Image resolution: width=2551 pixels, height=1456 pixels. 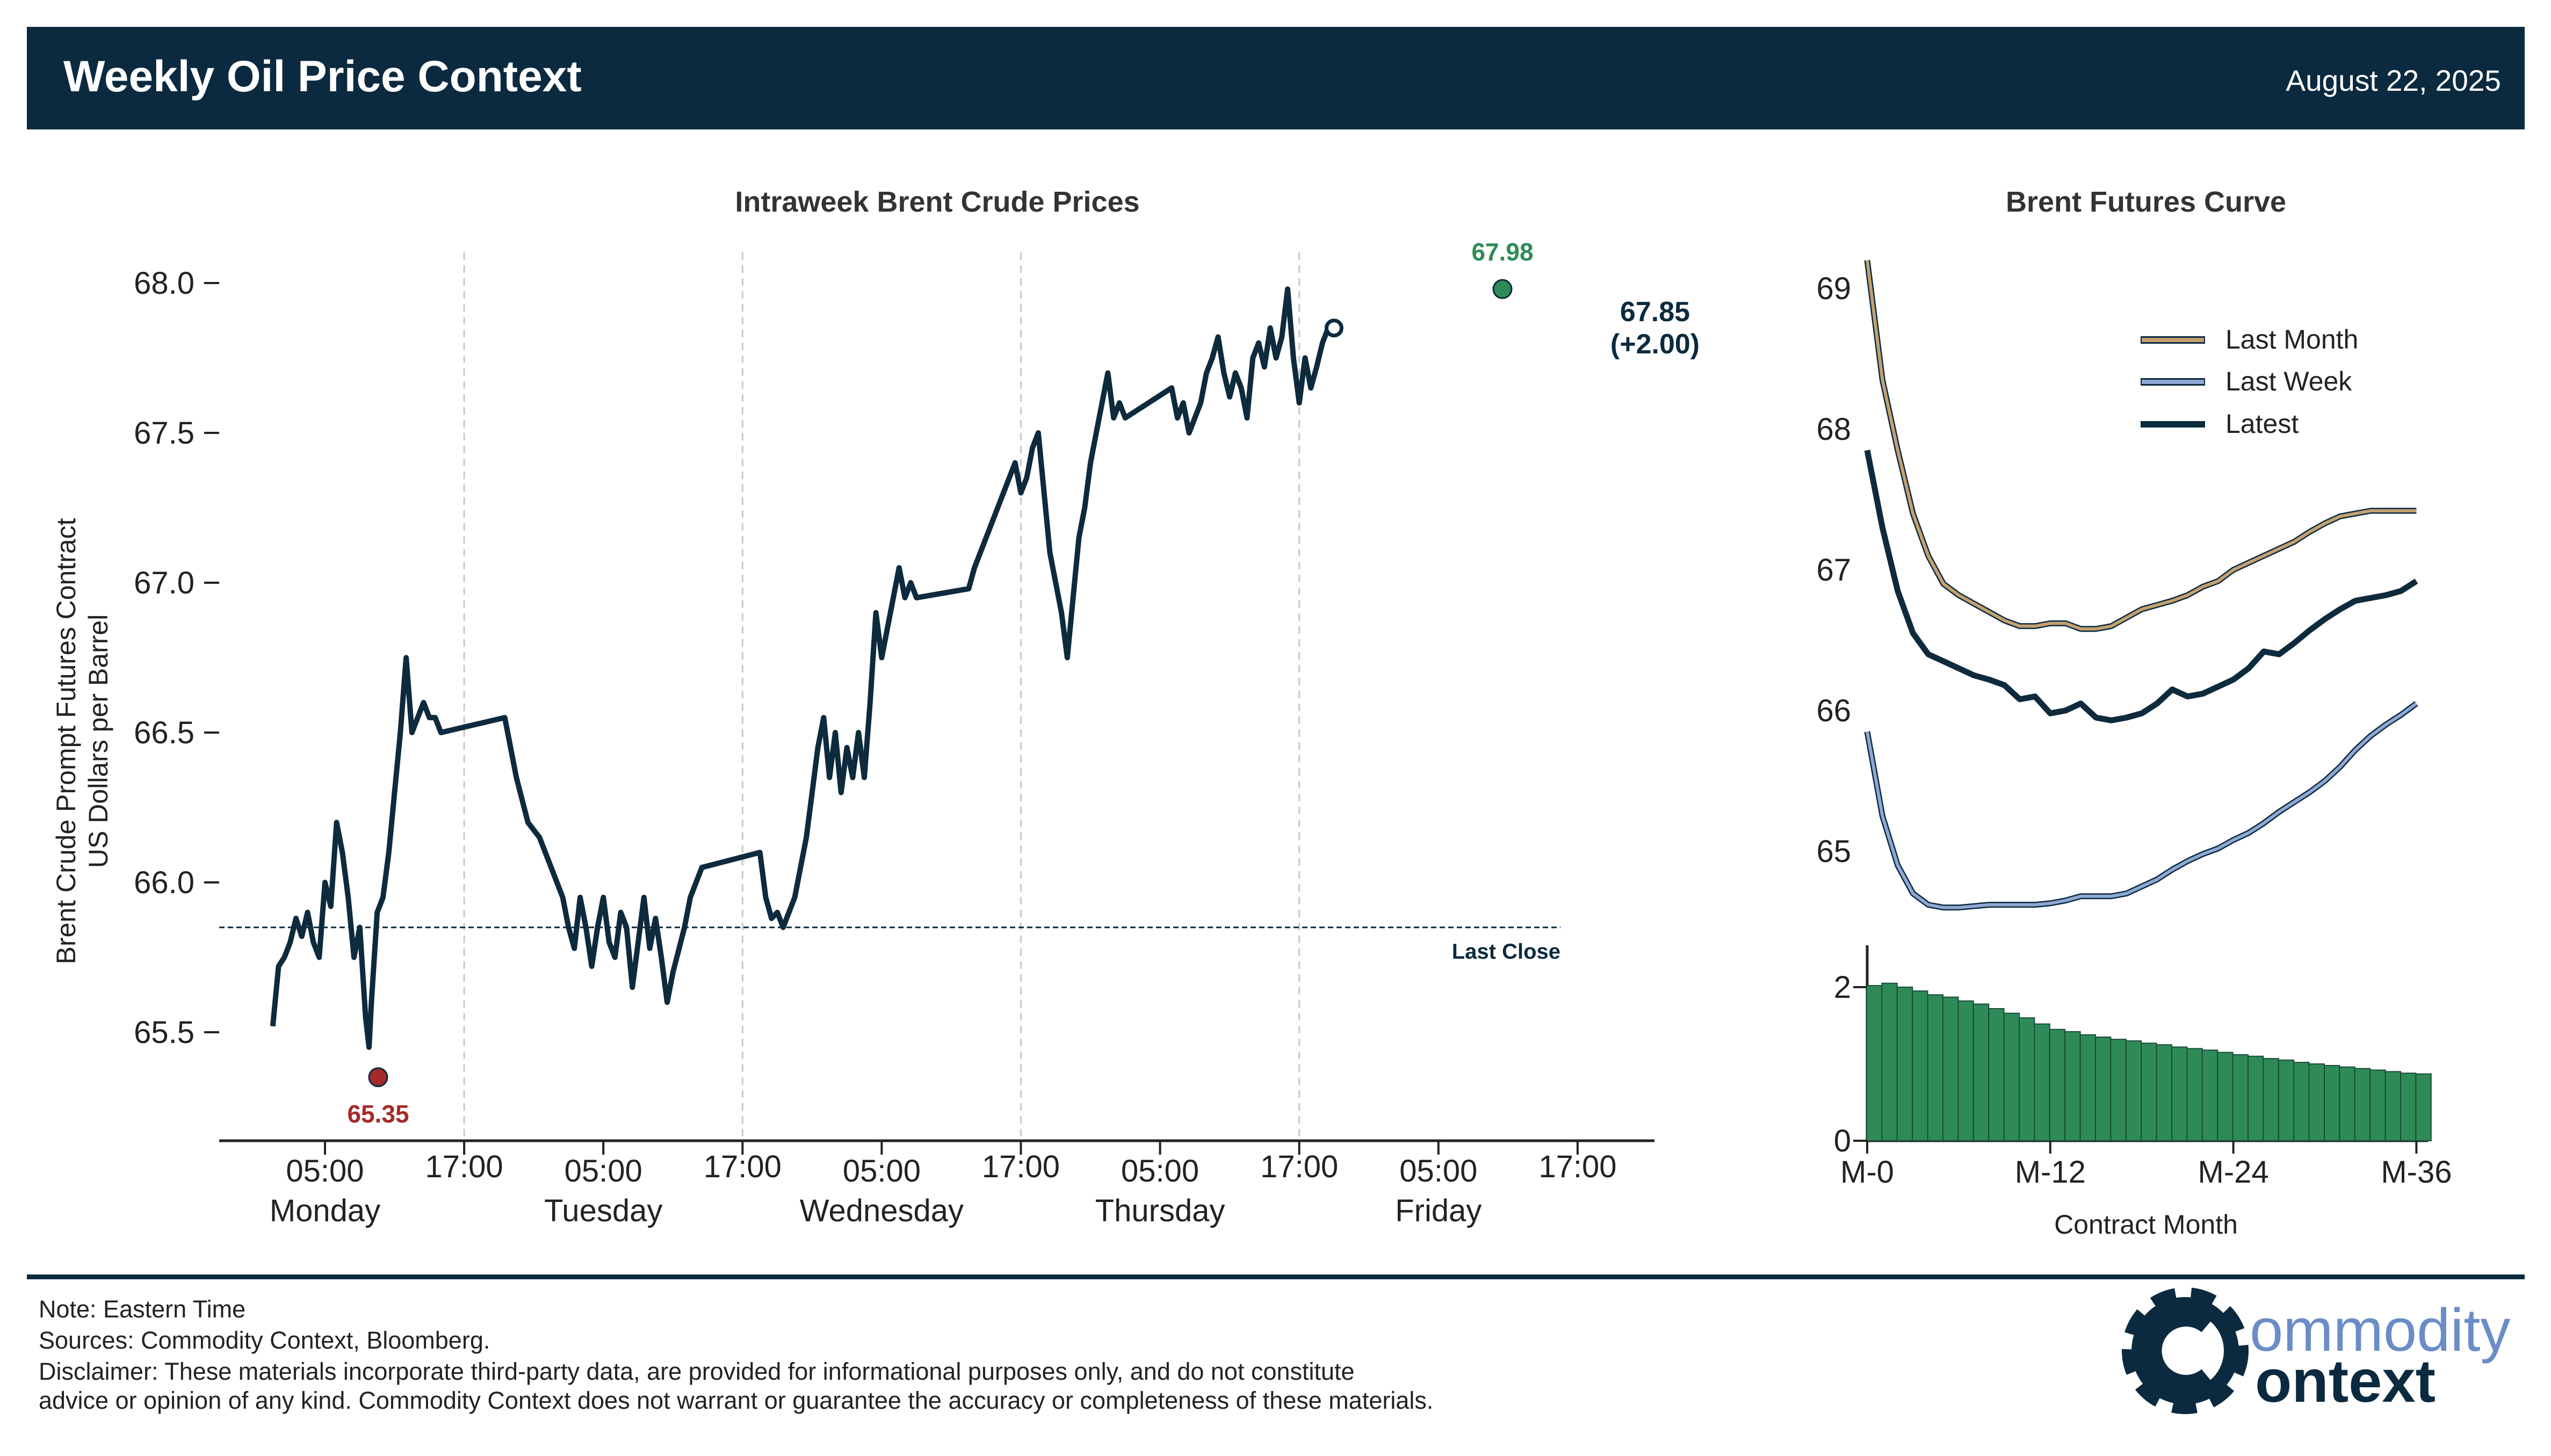 I want to click on right-chart-title: Brent Futures Curve, so click(x=2146, y=202).